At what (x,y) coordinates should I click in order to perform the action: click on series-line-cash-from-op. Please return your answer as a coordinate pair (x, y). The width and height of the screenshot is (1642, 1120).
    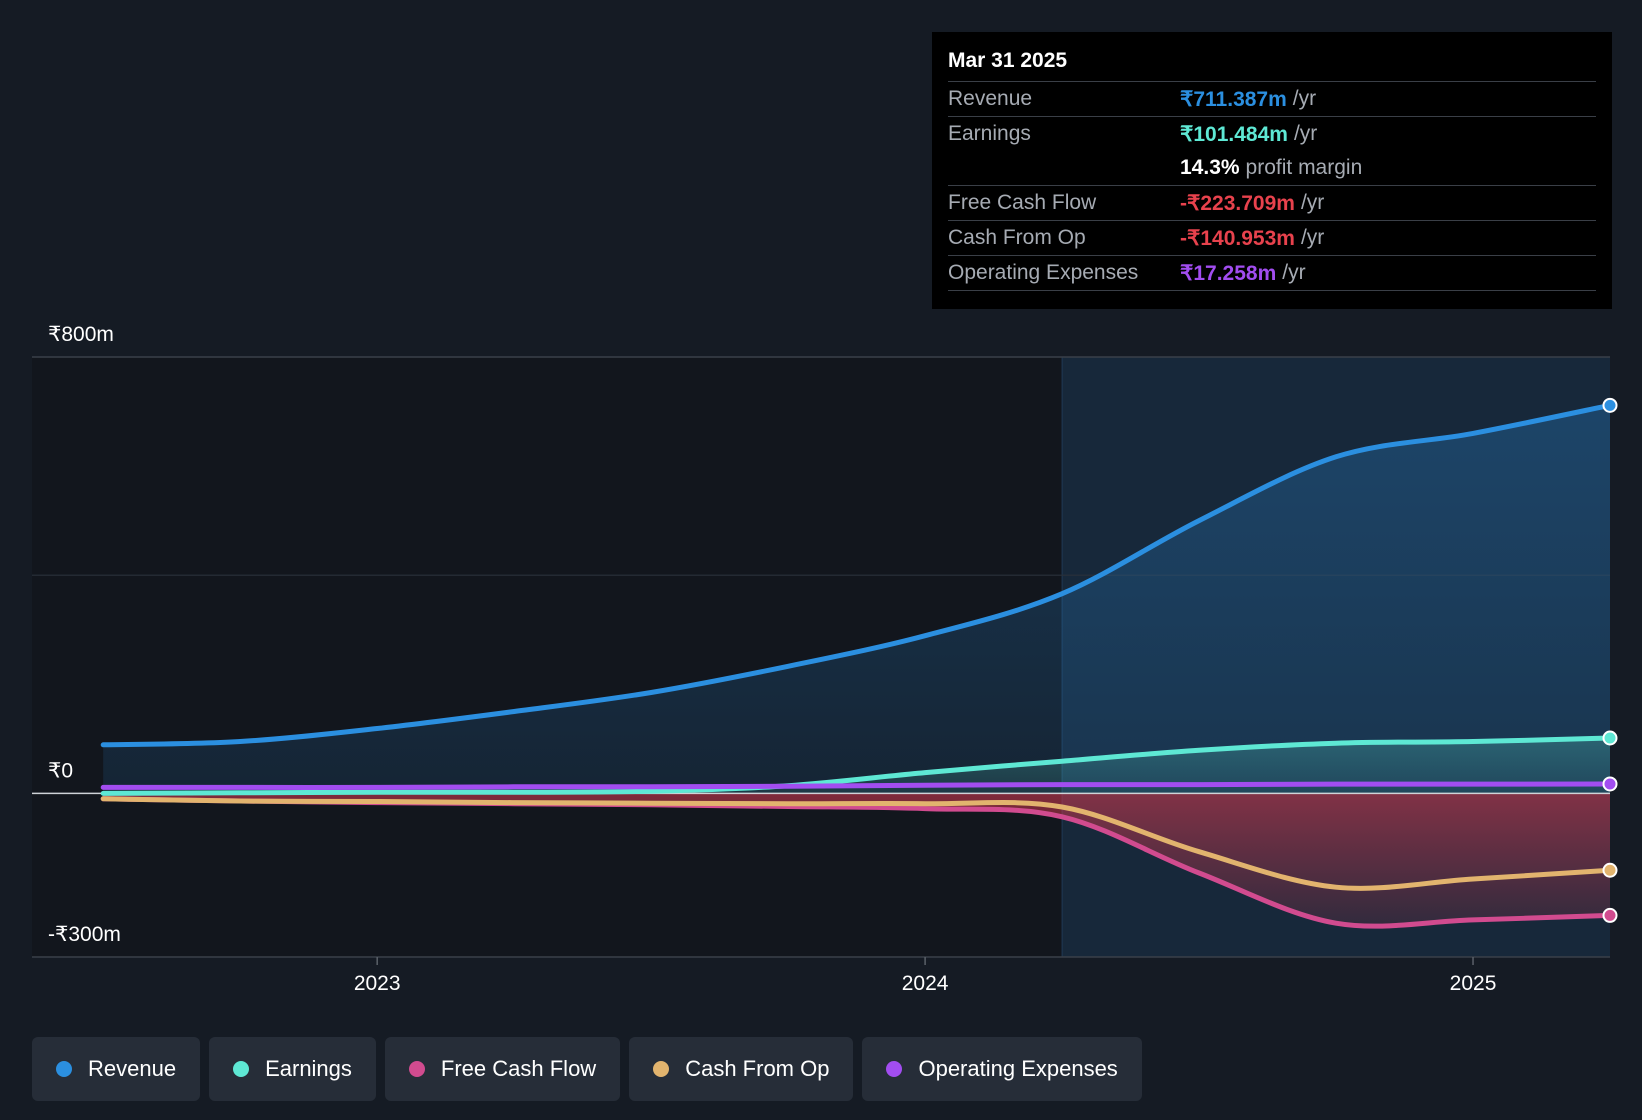
    Looking at the image, I should click on (856, 843).